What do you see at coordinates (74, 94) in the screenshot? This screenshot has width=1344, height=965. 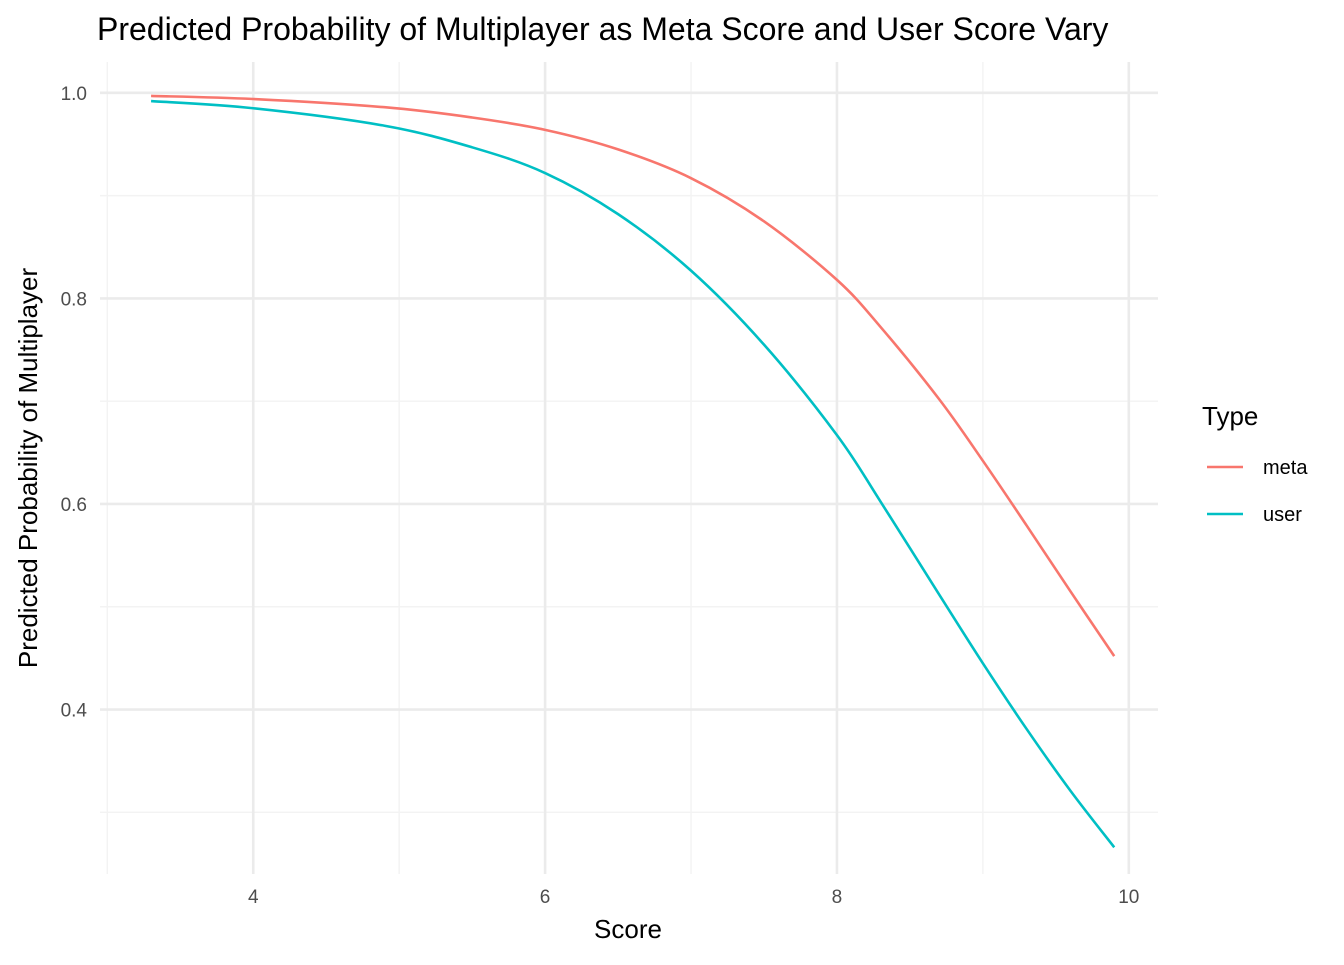 I see `y-tick-label: 1.0` at bounding box center [74, 94].